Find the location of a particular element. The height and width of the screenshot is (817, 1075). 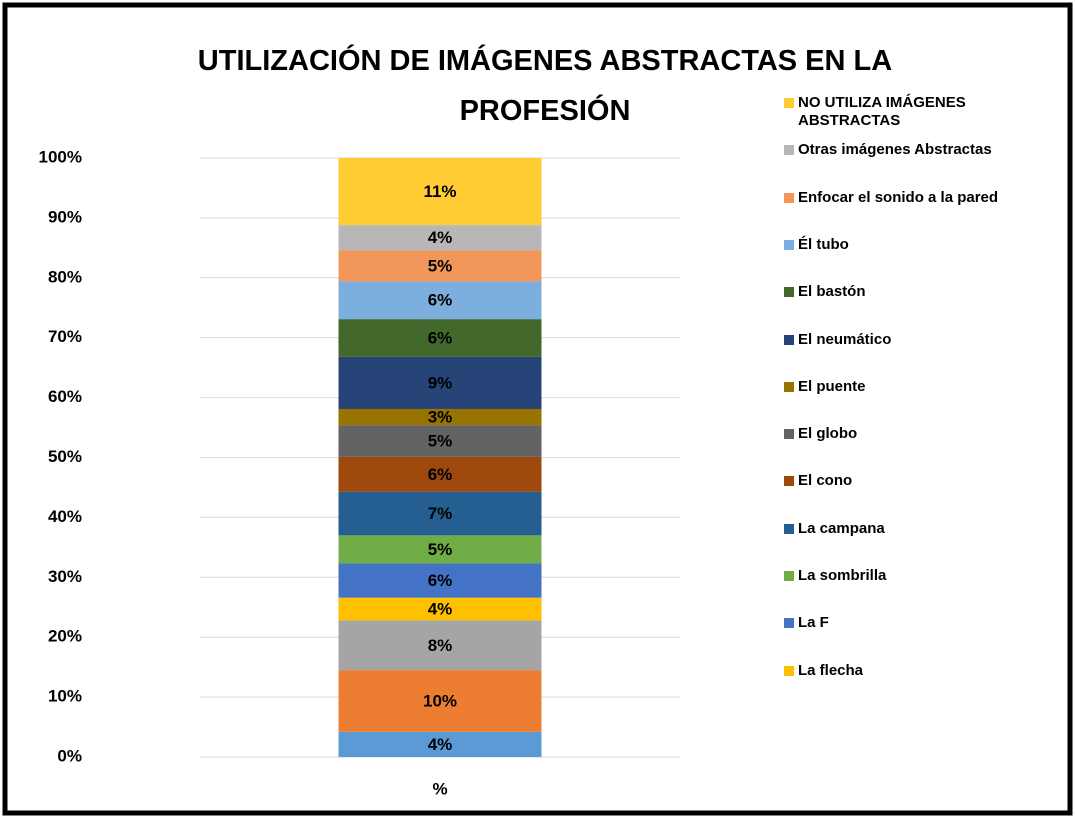

legend-label: La flecha is located at coordinates (831, 670).